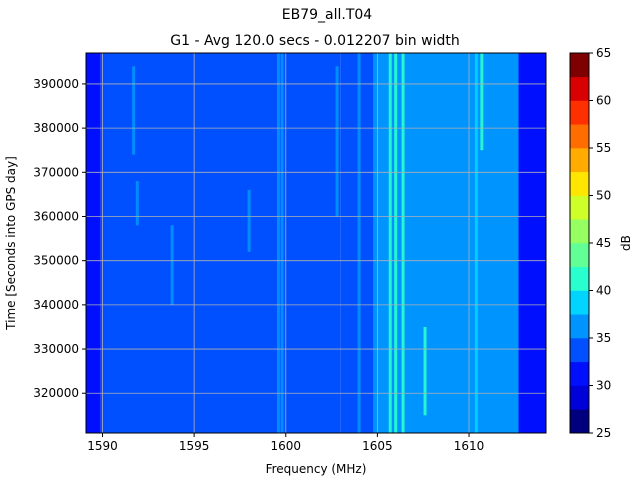  I want to click on colorbar-tick-label: 25, so click(603, 433).